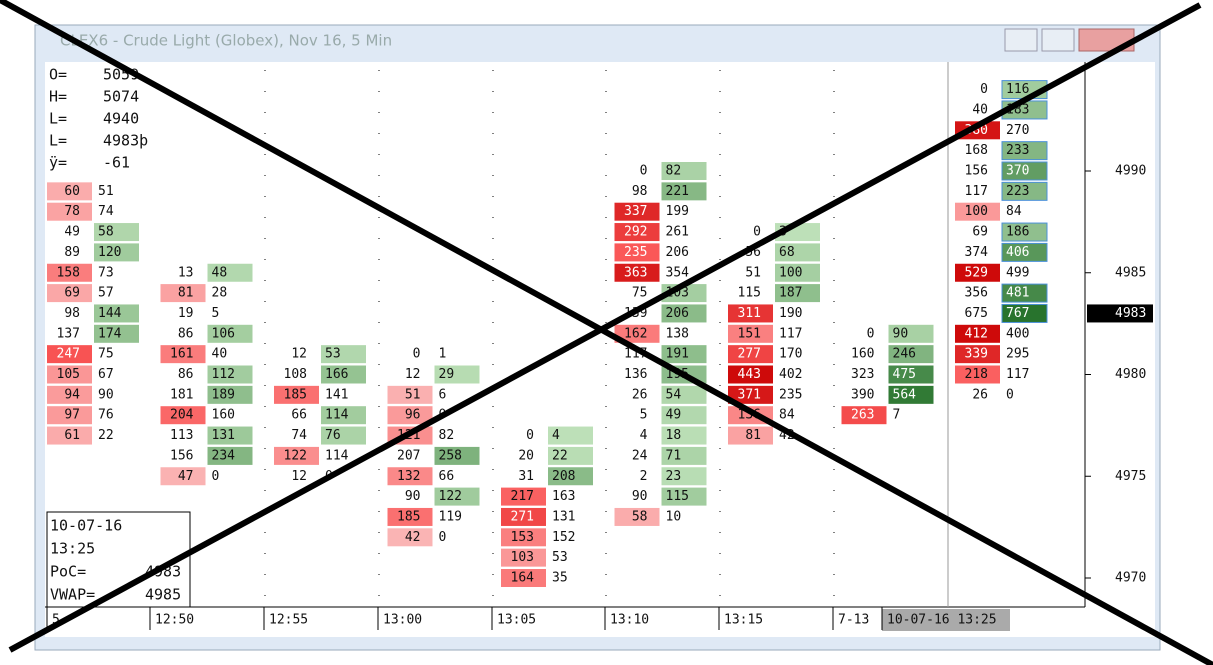  I want to click on ask-value: 141, so click(336, 394).